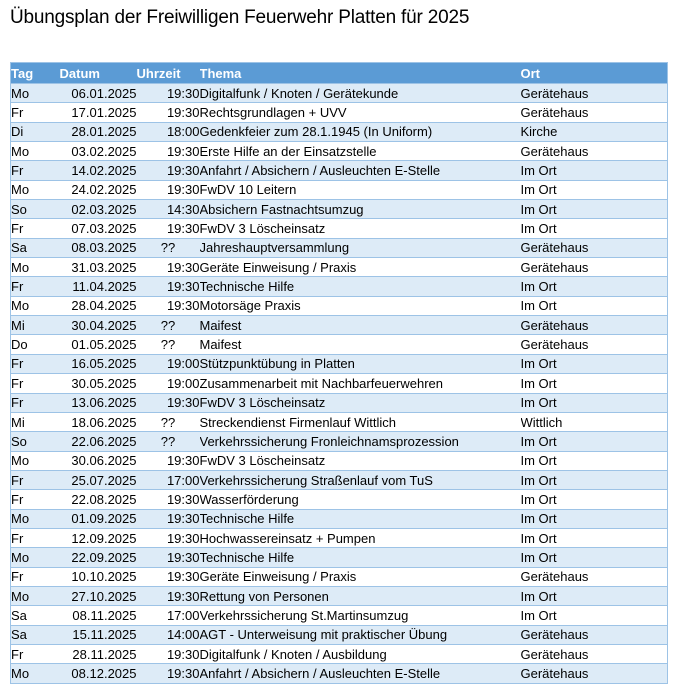 Image resolution: width=689 pixels, height=693 pixels. What do you see at coordinates (98, 93) in the screenshot?
I see `cell-datum: 06.01.2025` at bounding box center [98, 93].